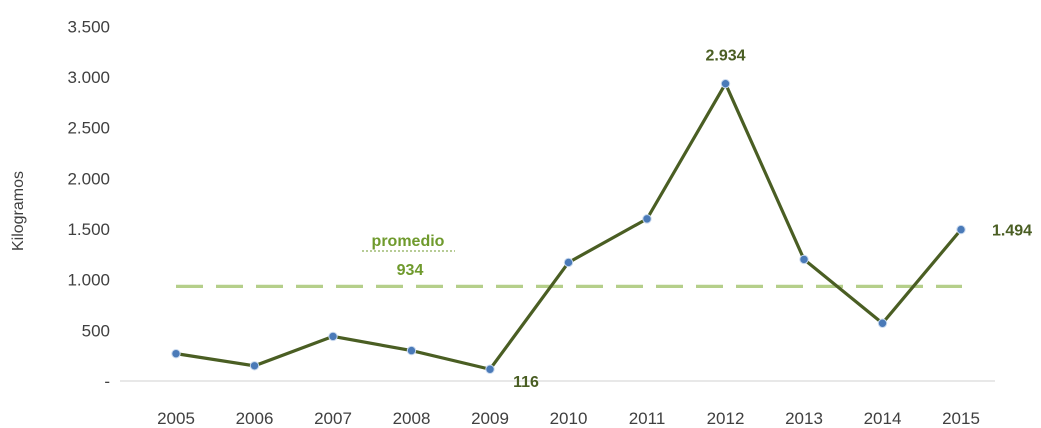 This screenshot has width=1041, height=428. What do you see at coordinates (88, 178) in the screenshot?
I see `y-tick-label: 2.000` at bounding box center [88, 178].